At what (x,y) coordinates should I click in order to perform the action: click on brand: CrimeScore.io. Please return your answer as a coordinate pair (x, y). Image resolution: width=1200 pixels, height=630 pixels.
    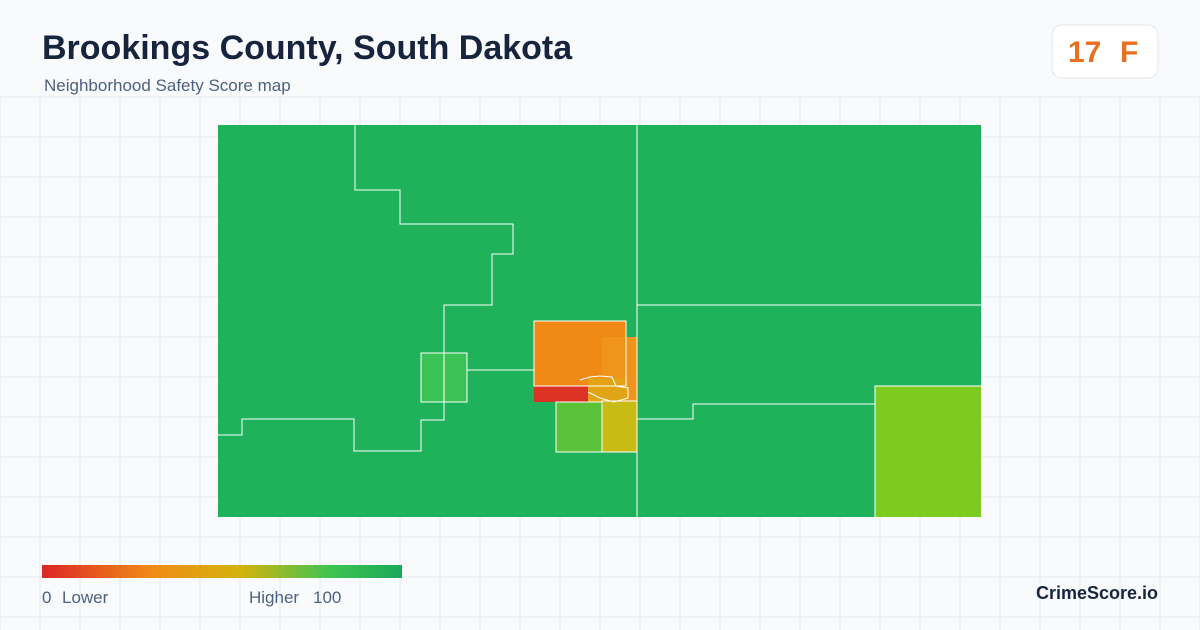
    Looking at the image, I should click on (1097, 593).